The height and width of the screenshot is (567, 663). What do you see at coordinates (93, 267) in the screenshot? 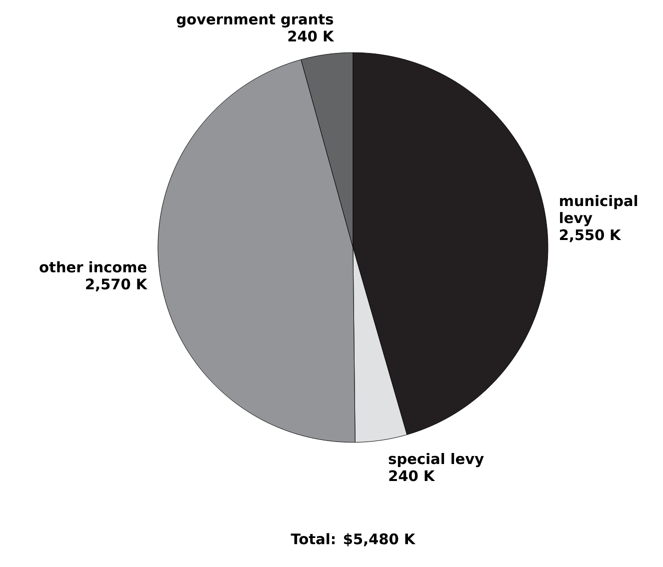
I see `slice-label: other income` at bounding box center [93, 267].